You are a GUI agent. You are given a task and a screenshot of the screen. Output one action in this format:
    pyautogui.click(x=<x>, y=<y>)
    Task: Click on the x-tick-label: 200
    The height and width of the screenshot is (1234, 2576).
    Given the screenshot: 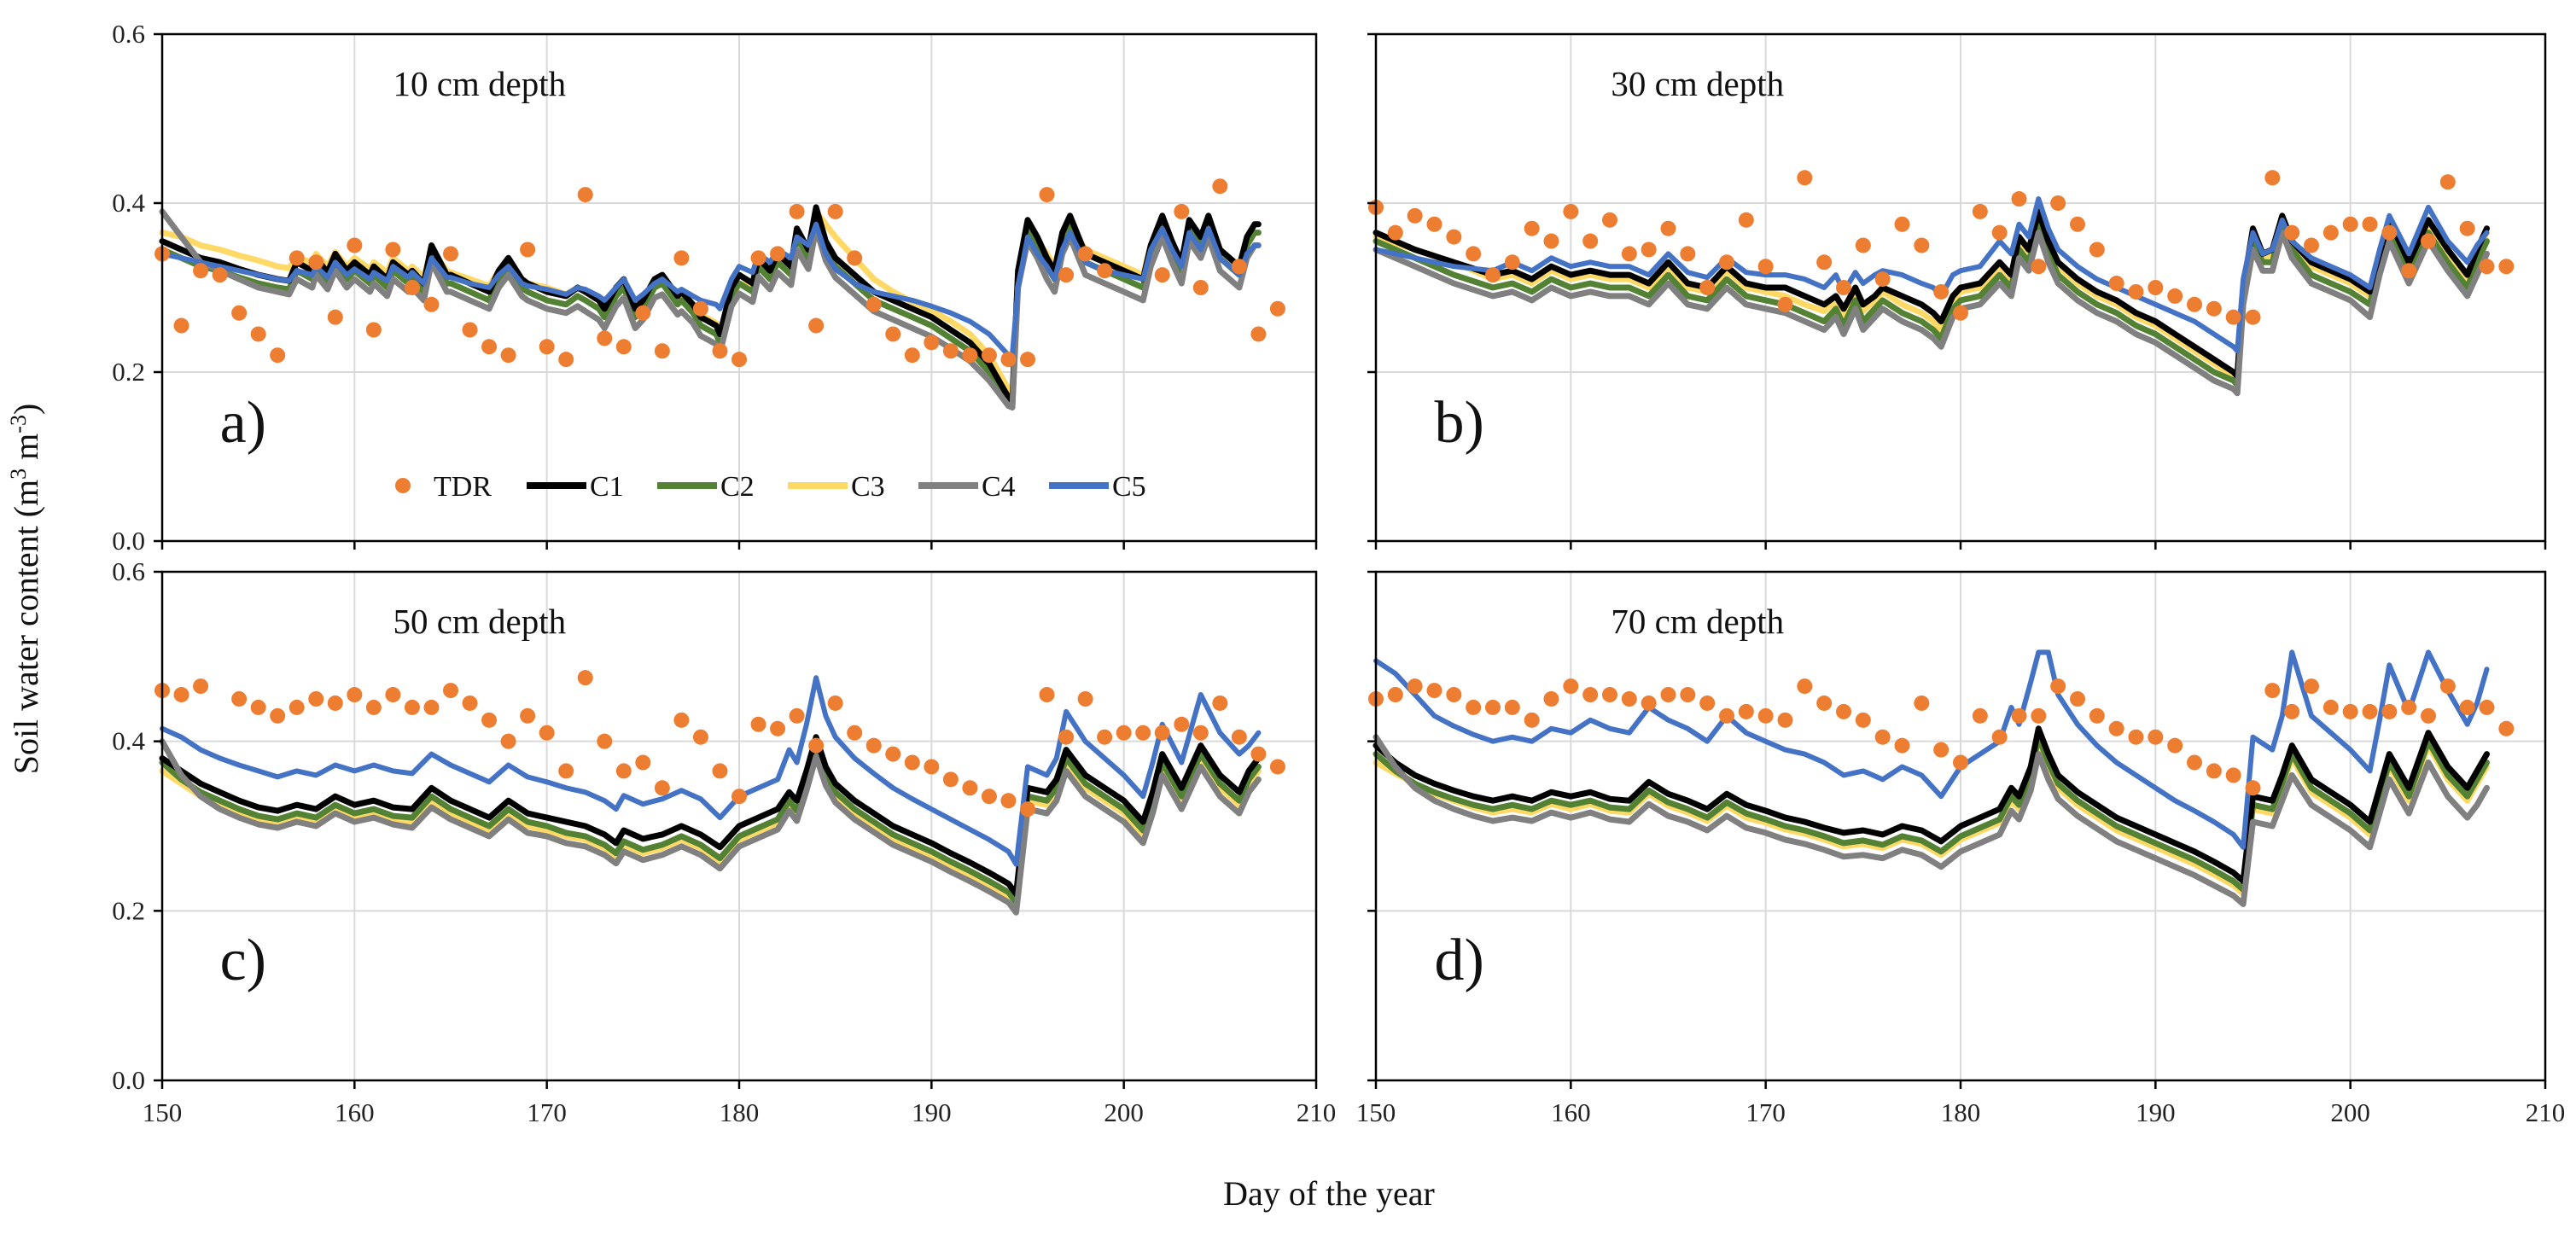 What is the action you would take?
    pyautogui.click(x=1124, y=1112)
    